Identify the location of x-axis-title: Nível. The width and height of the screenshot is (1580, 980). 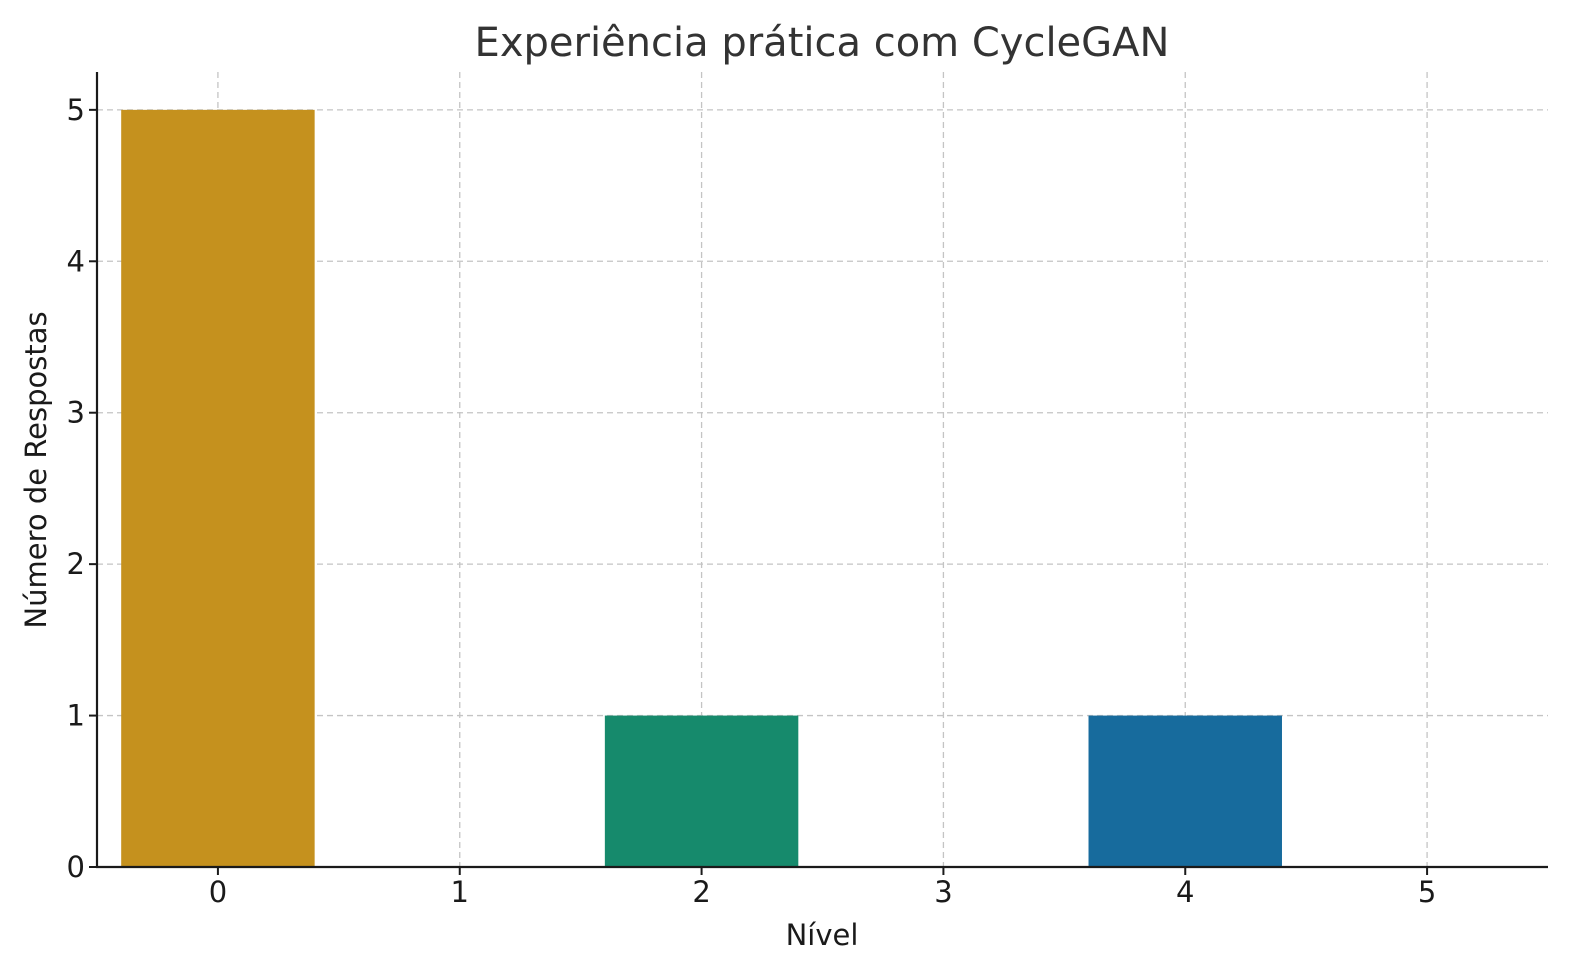
(822, 935).